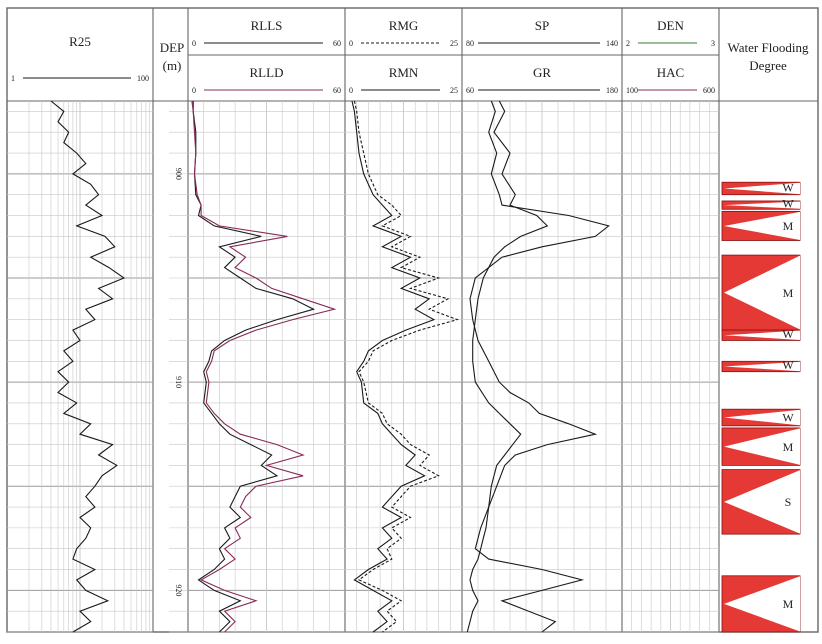  What do you see at coordinates (88, 366) in the screenshot?
I see `curve-r25` at bounding box center [88, 366].